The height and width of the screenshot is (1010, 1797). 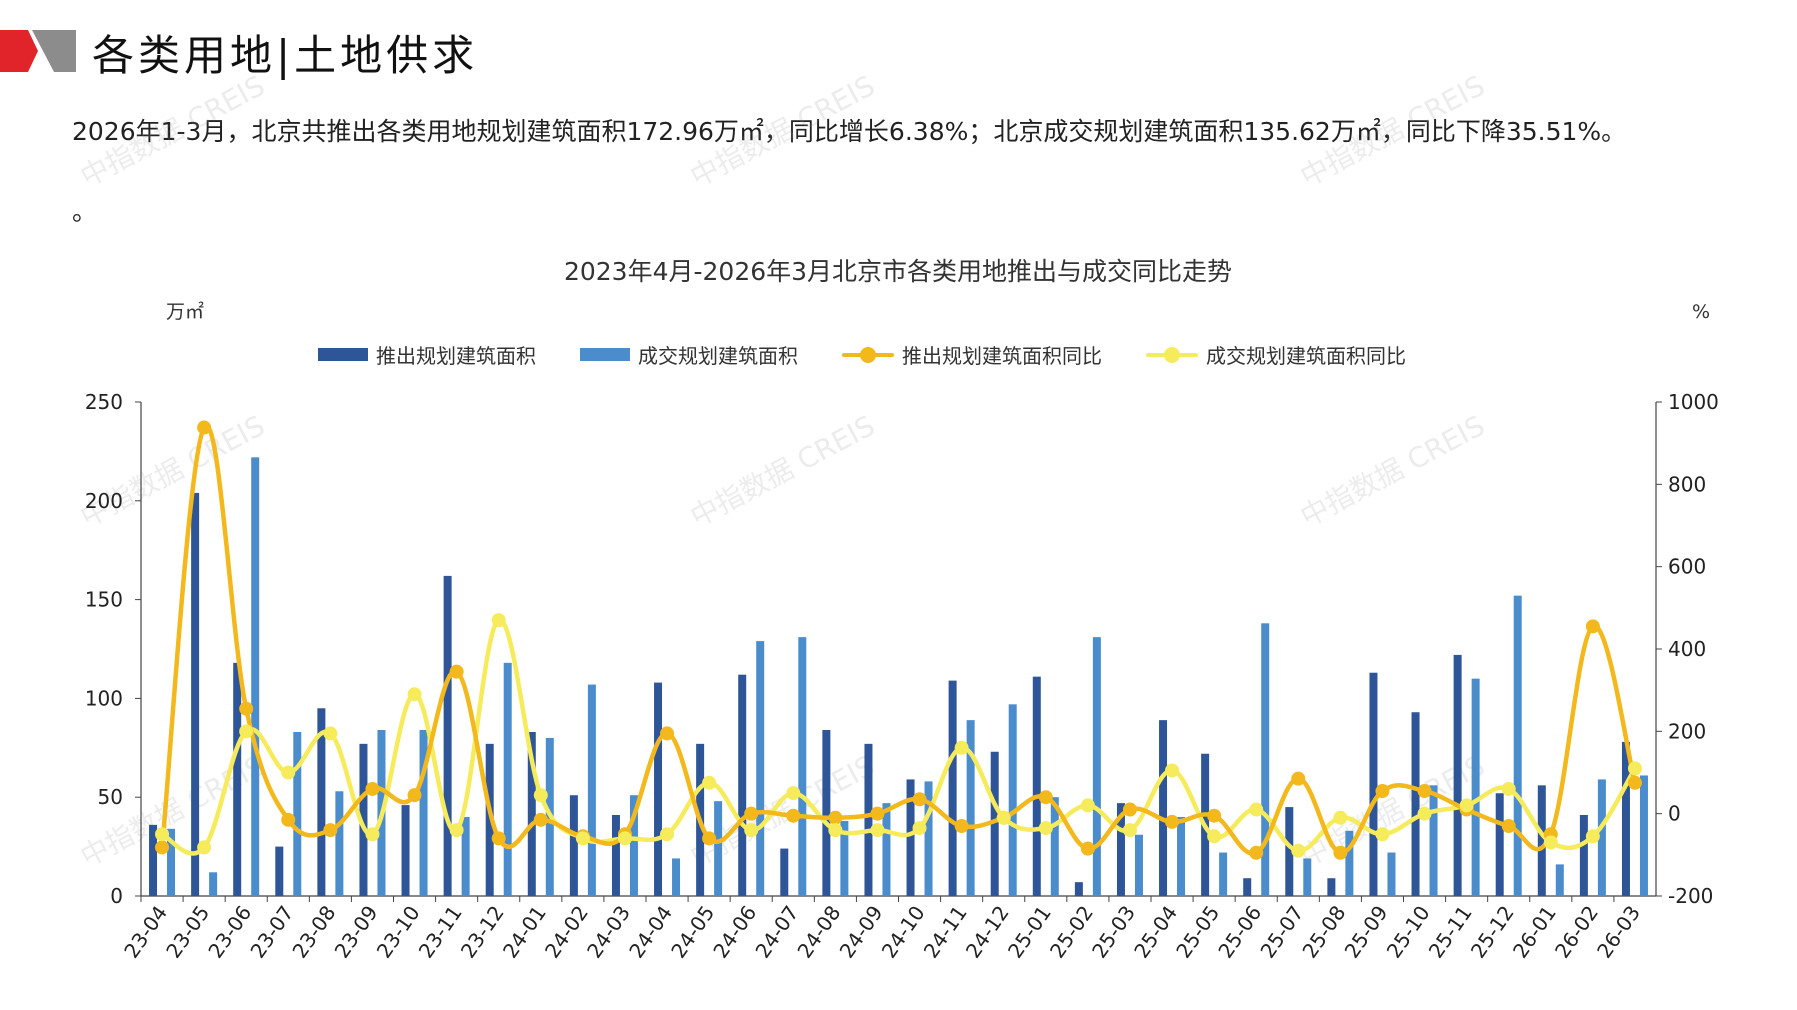 What do you see at coordinates (608, 931) in the screenshot?
I see `x-tick-label: 24-03` at bounding box center [608, 931].